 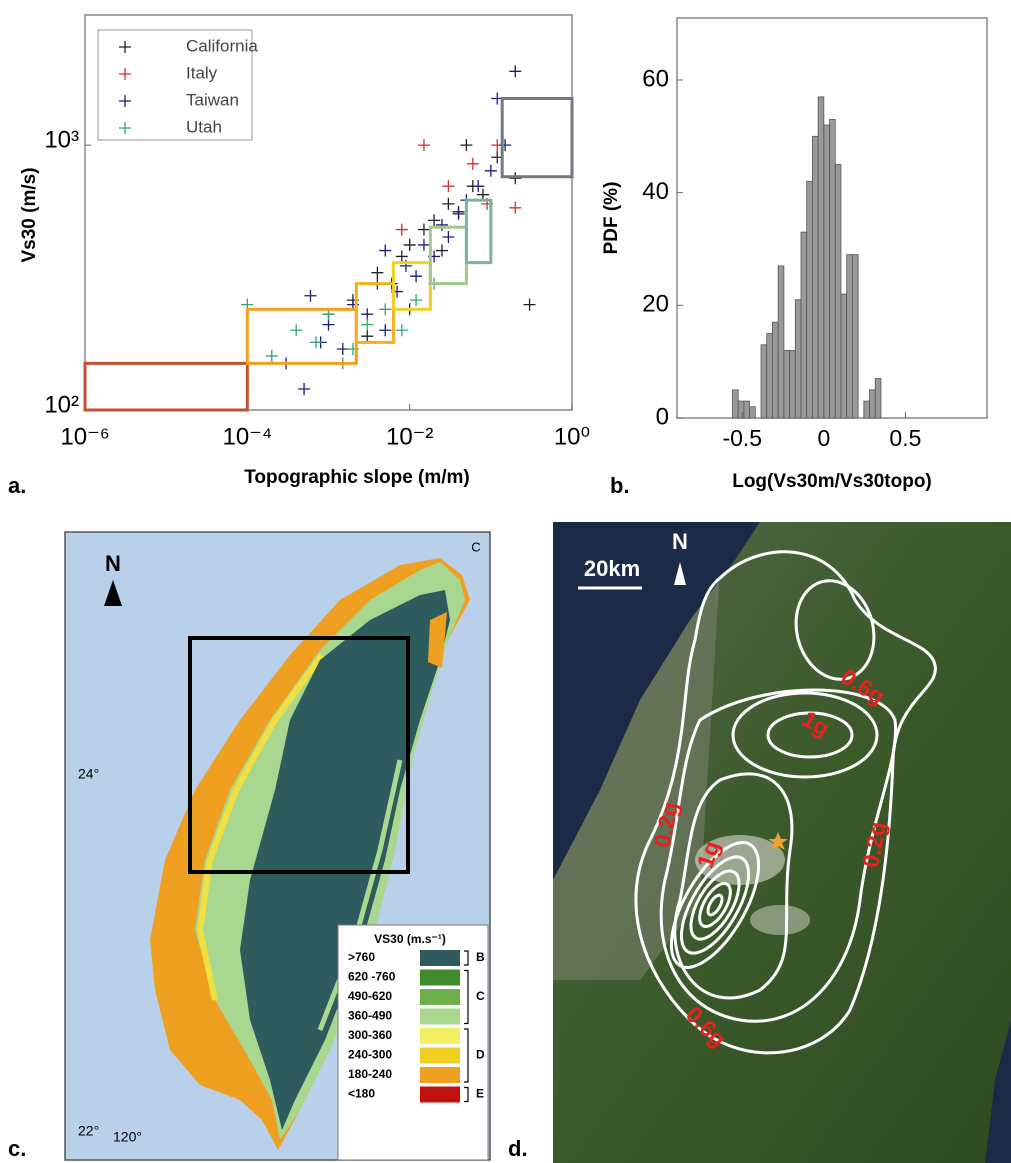 What do you see at coordinates (905, 438) in the screenshot?
I see `x-tick-label: 0.5` at bounding box center [905, 438].